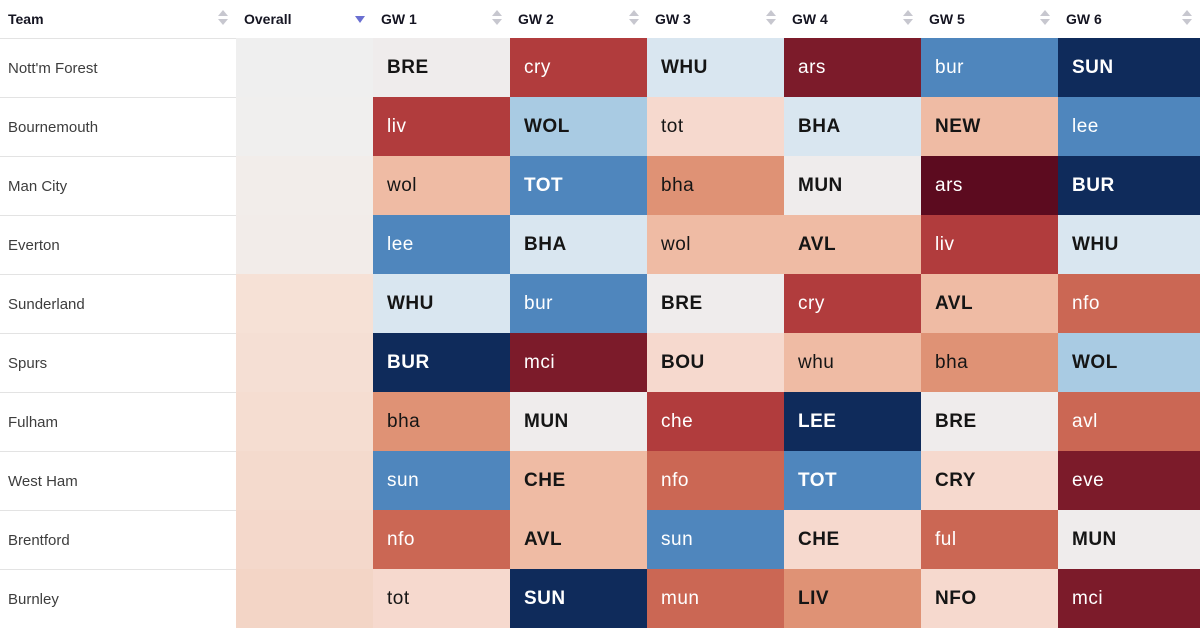 Image resolution: width=1200 pixels, height=628 pixels. What do you see at coordinates (578, 19) in the screenshot?
I see `gw-column-header: GW 2` at bounding box center [578, 19].